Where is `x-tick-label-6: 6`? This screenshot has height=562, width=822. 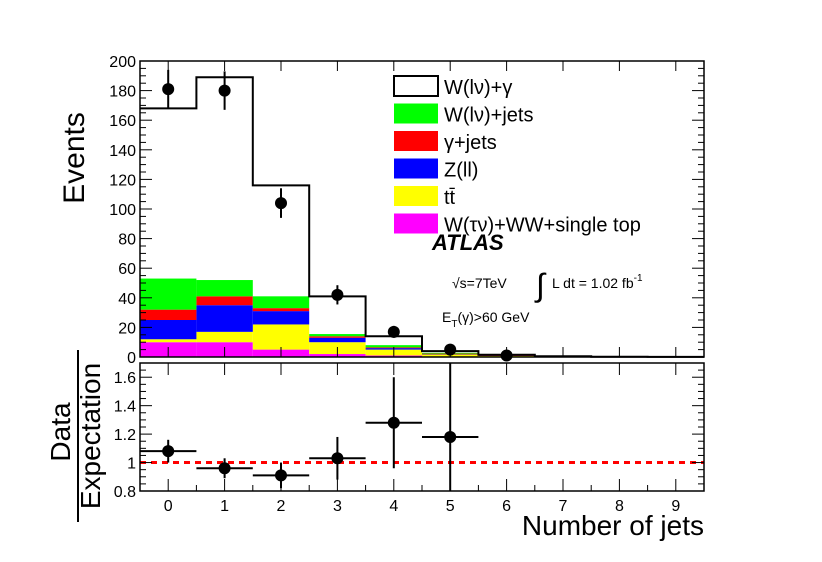 x-tick-label-6: 6 is located at coordinates (506, 506).